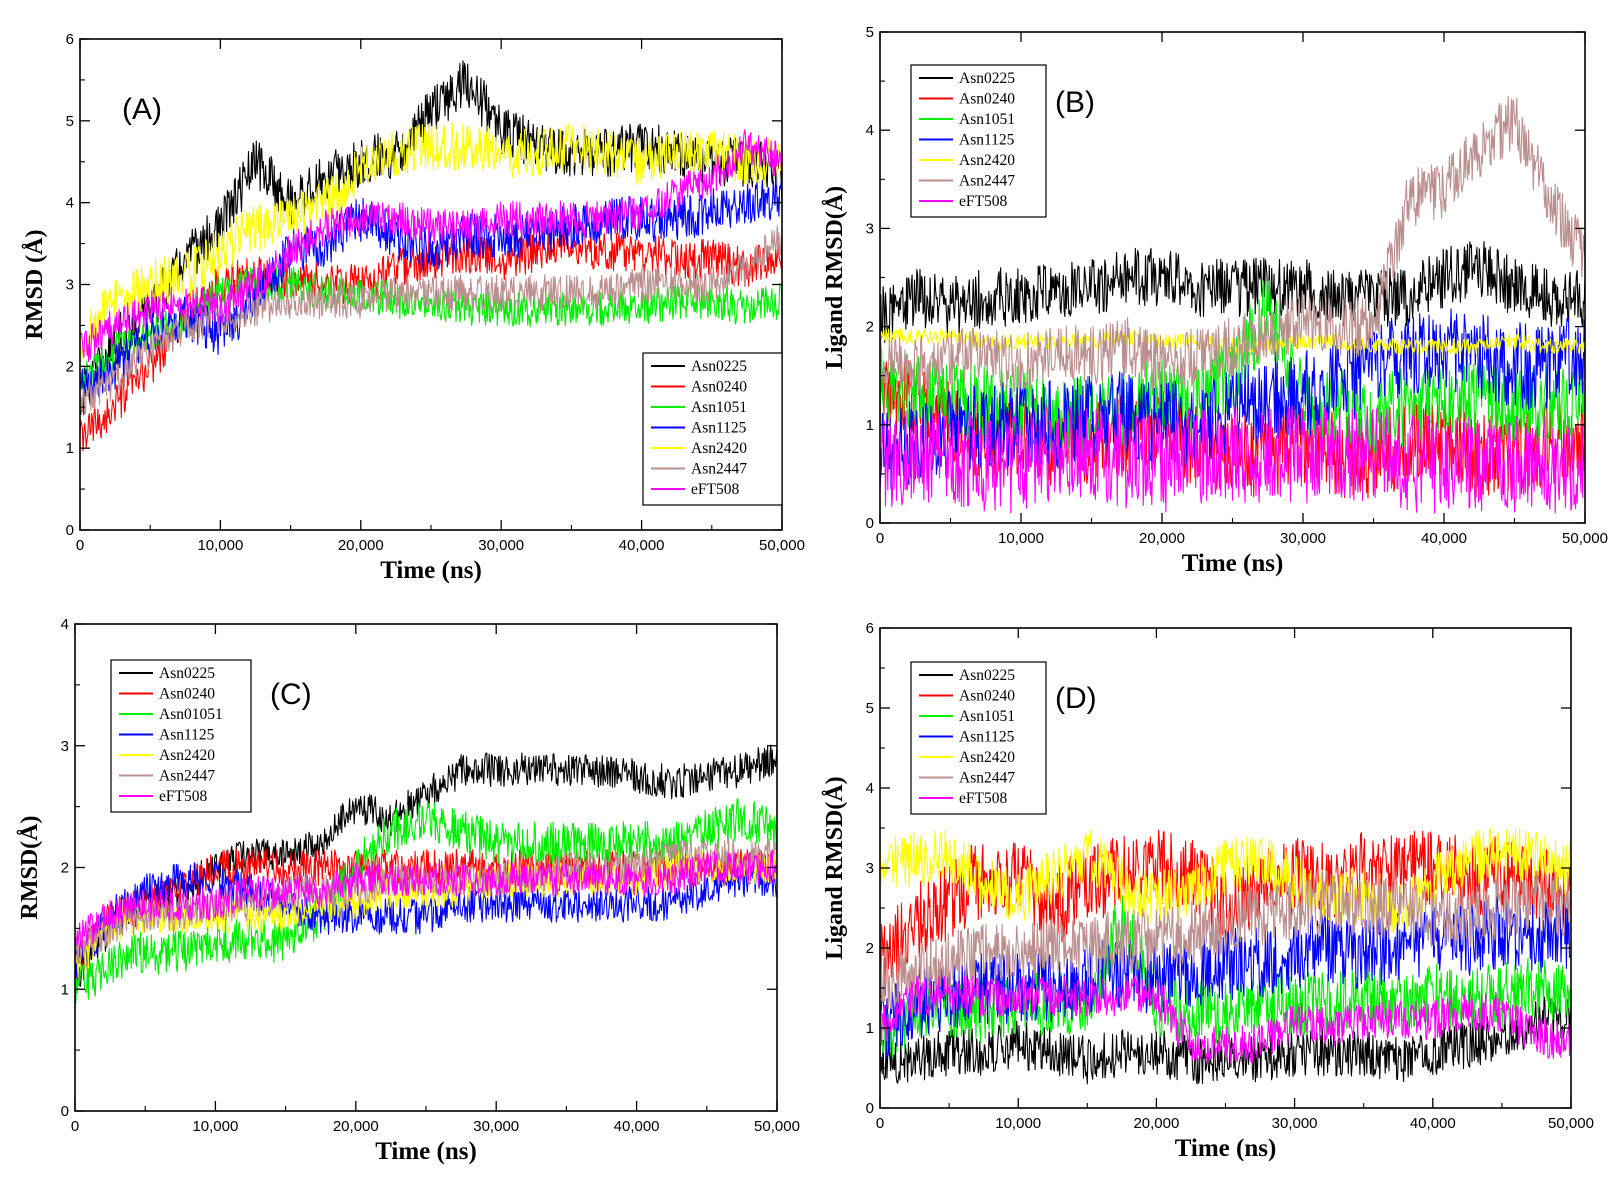 Image resolution: width=1624 pixels, height=1185 pixels. I want to click on panel-label: (D), so click(1076, 698).